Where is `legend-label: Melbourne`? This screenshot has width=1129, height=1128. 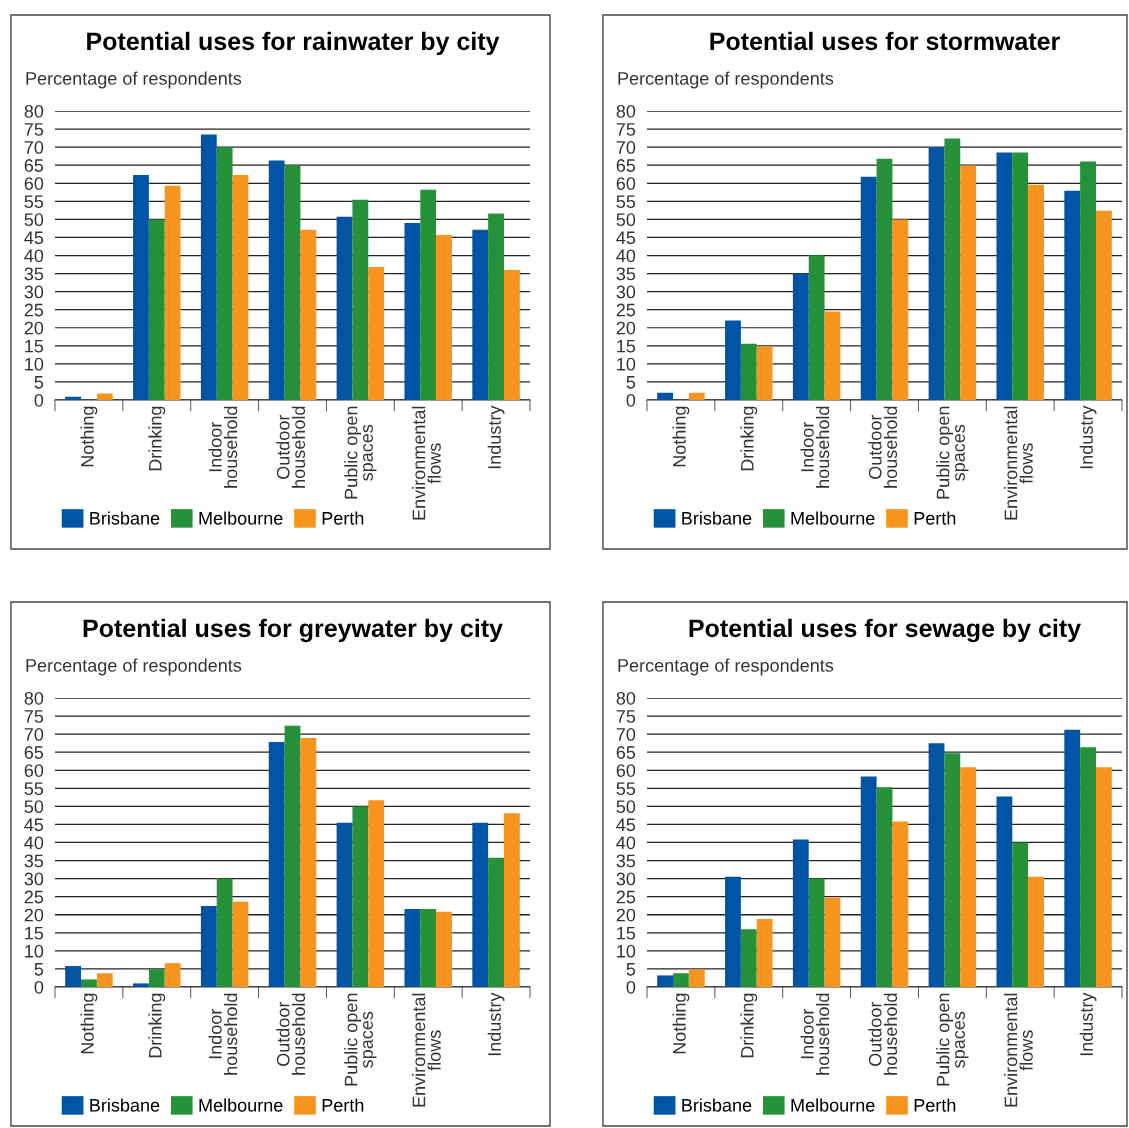
legend-label: Melbourne is located at coordinates (241, 1105).